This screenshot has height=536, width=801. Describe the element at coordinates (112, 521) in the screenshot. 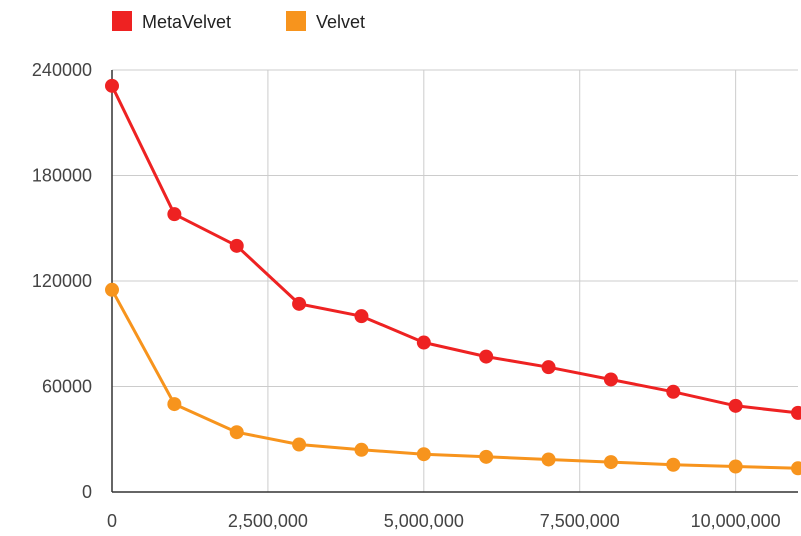

I see `x-tick-label: 0` at that location.